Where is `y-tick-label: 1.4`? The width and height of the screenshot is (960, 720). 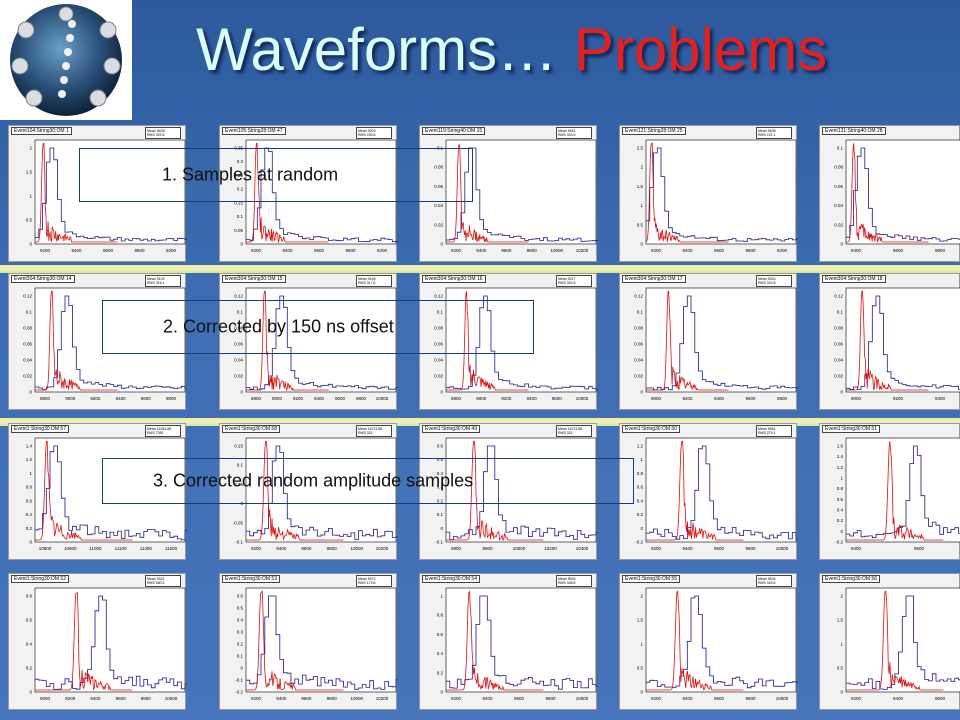
y-tick-label: 1.4 is located at coordinates (29, 446).